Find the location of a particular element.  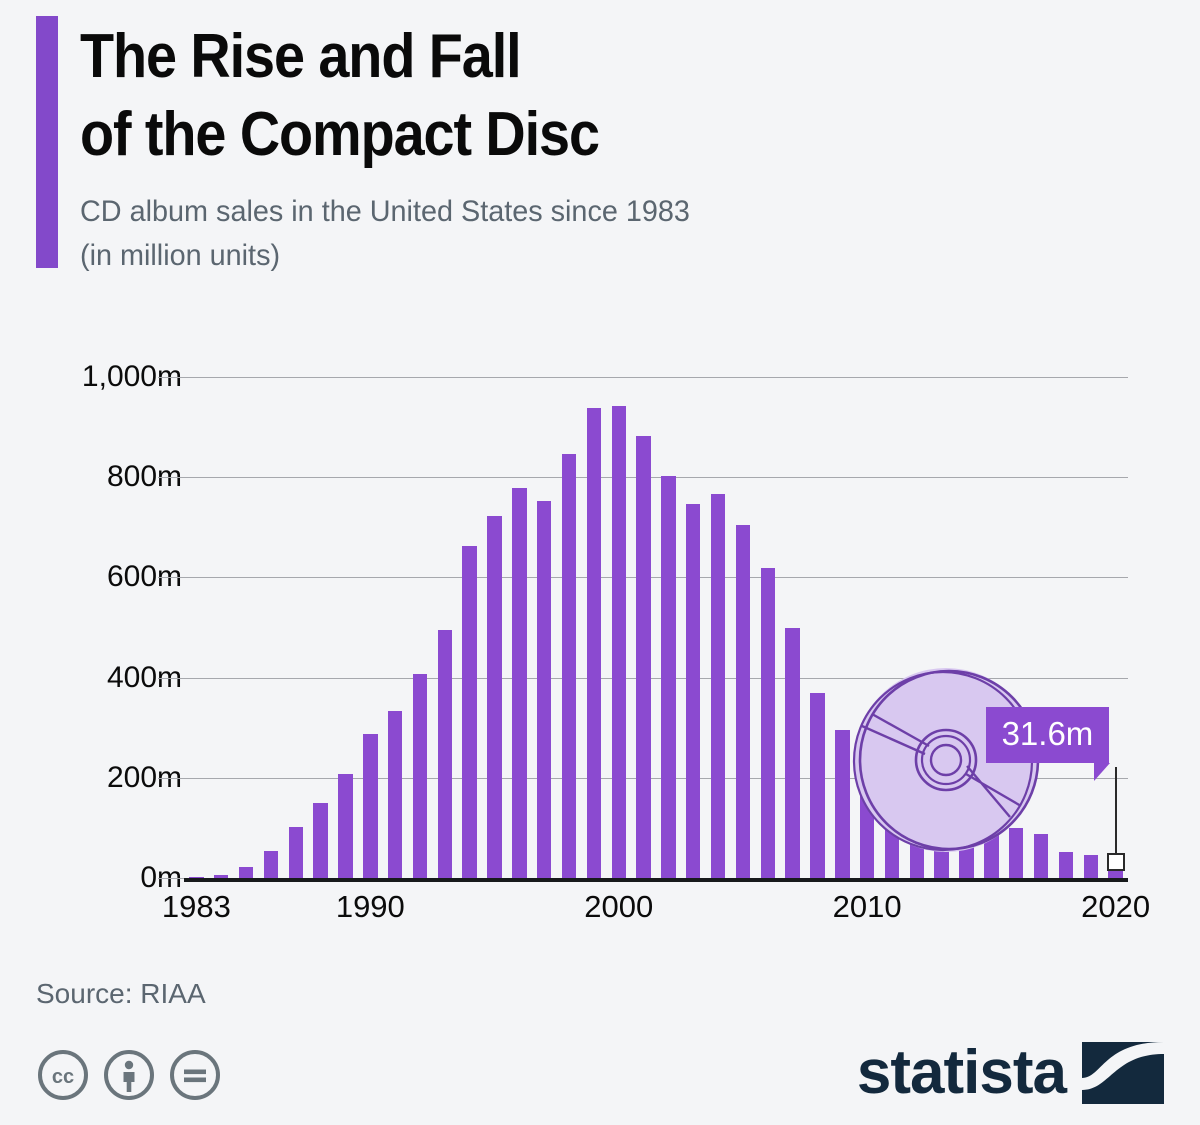

value-callout: 31.6m is located at coordinates (1047, 735).